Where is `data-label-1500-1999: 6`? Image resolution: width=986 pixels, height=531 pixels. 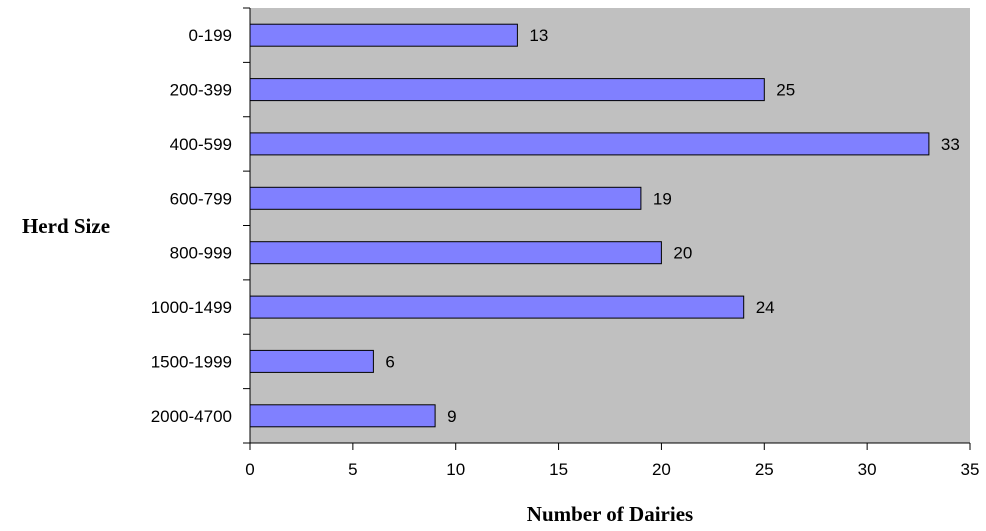
data-label-1500-1999: 6 is located at coordinates (389, 361).